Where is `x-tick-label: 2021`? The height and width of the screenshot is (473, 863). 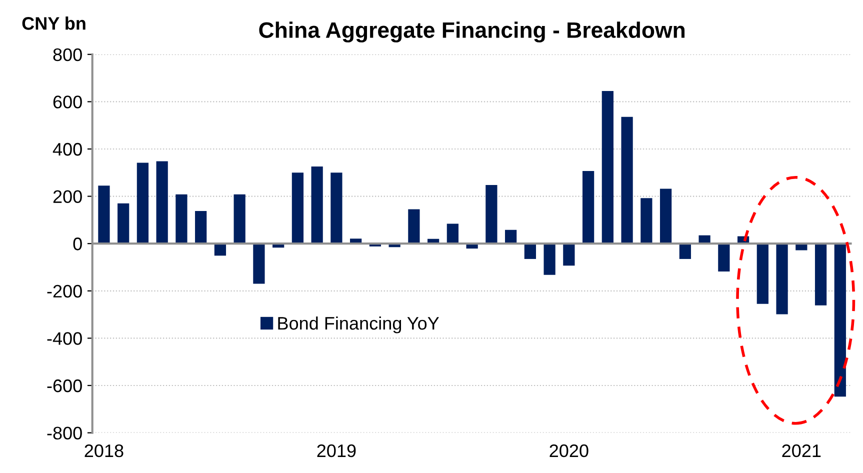
x-tick-label: 2021 is located at coordinates (801, 451).